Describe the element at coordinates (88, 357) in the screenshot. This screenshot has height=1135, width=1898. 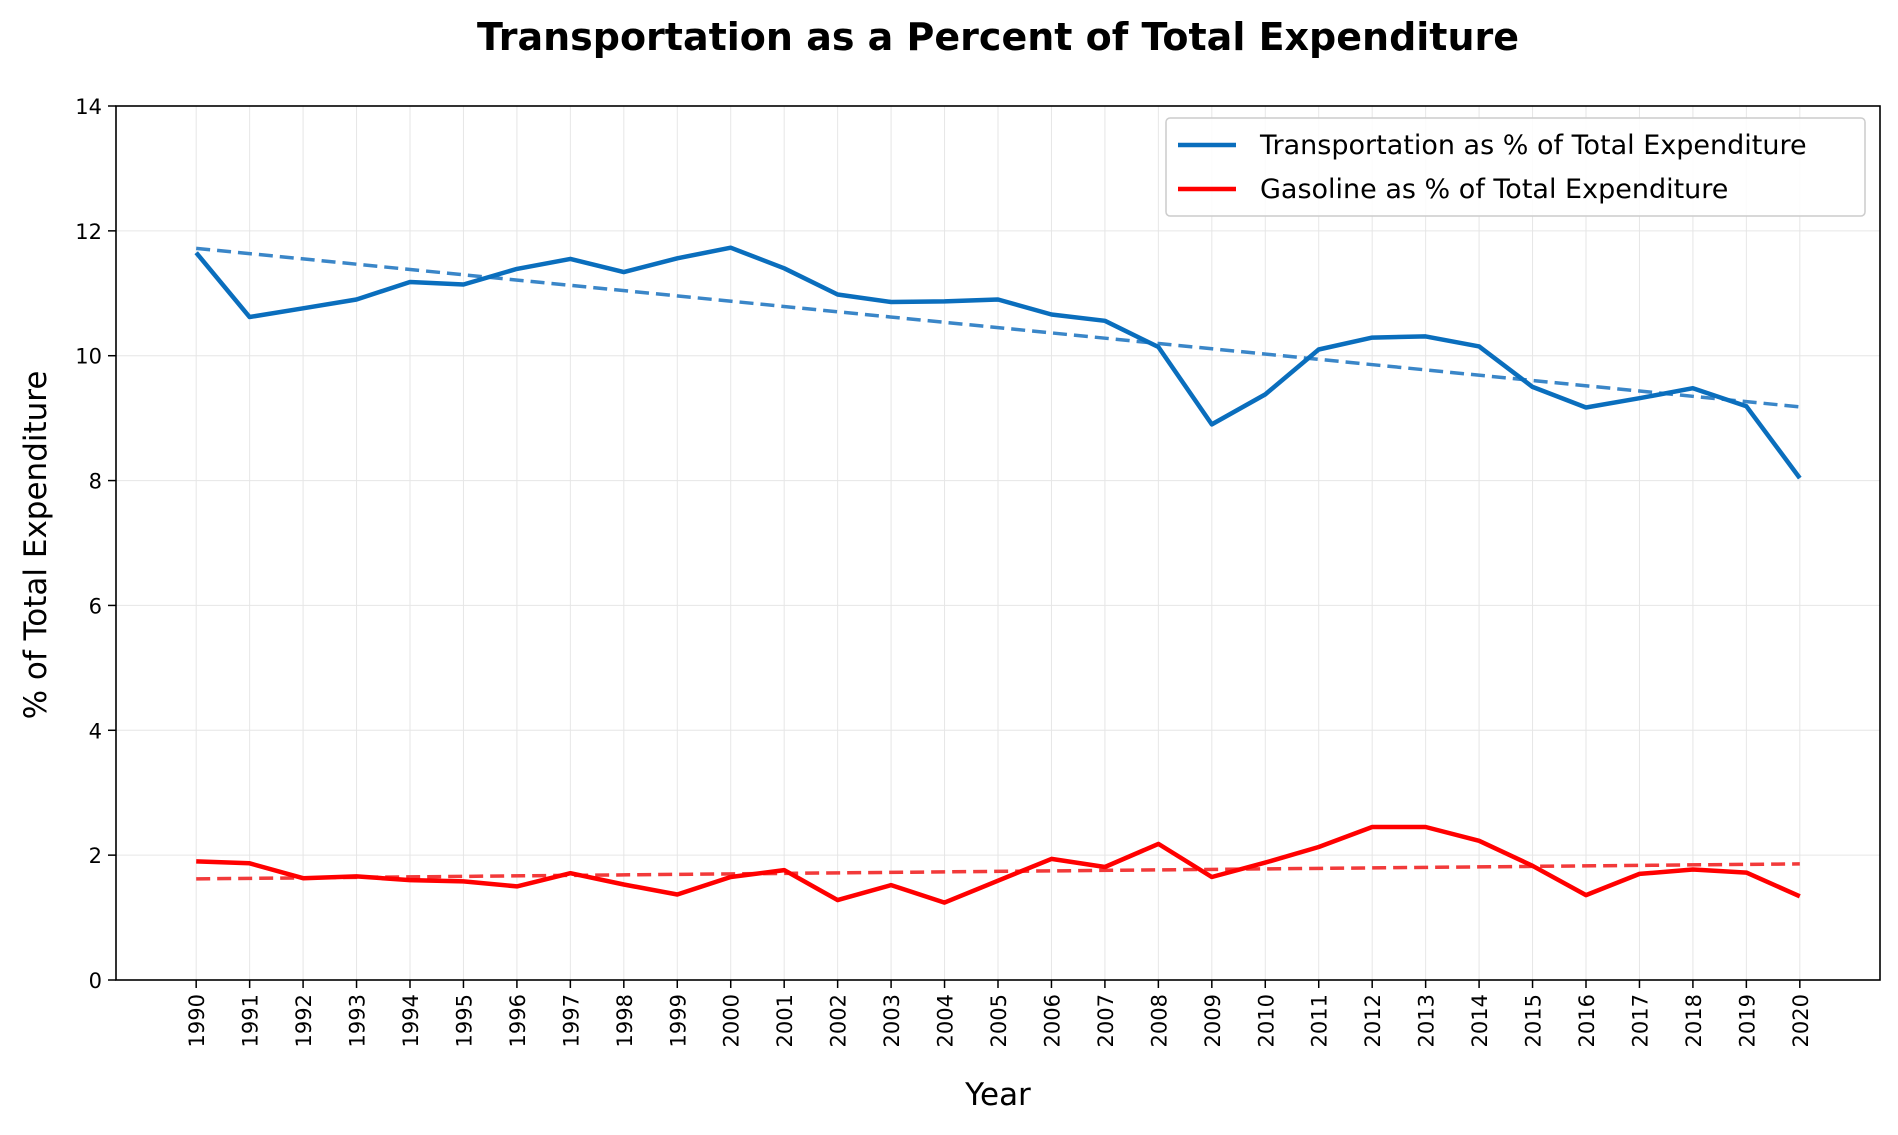
I see `y-tick-label: 10` at that location.